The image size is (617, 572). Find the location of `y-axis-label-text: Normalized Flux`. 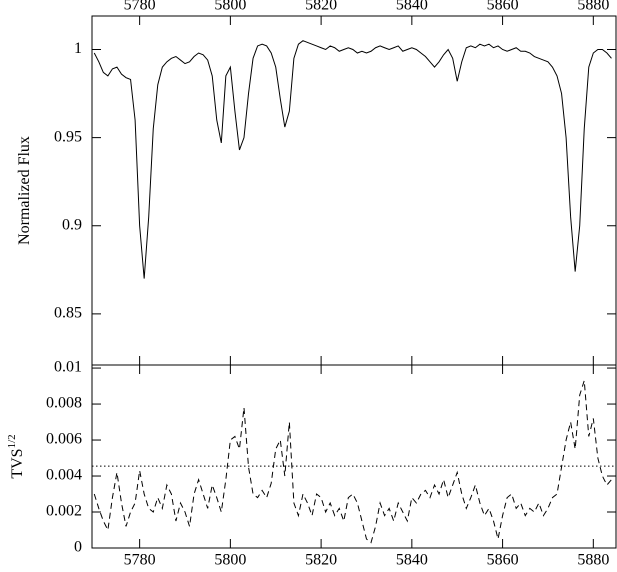

y-axis-label-text: Normalized Flux is located at coordinates (24, 190).